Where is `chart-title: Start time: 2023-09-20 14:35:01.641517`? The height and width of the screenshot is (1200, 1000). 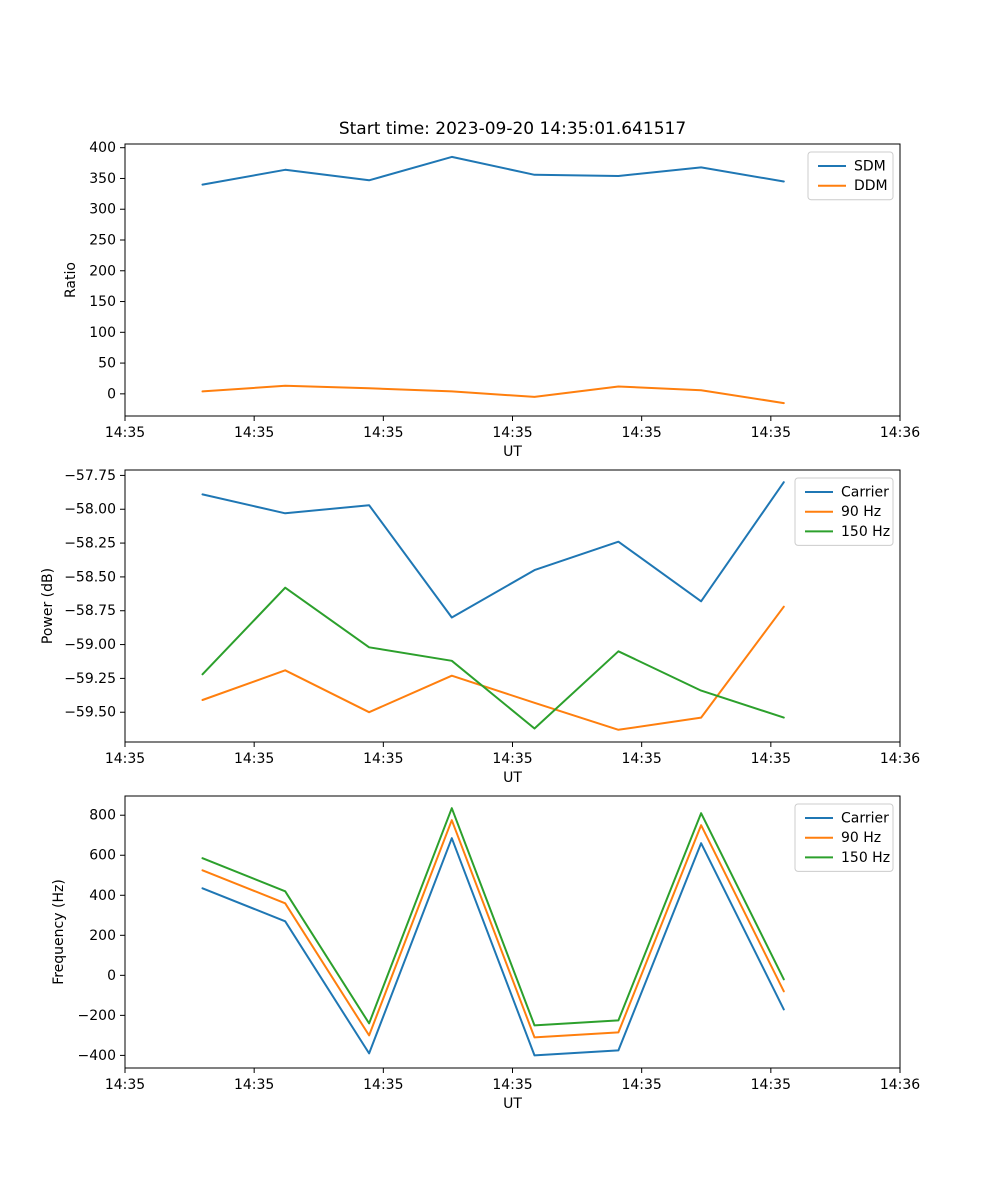
chart-title: Start time: 2023-09-20 14:35:01.641517 is located at coordinates (512, 129).